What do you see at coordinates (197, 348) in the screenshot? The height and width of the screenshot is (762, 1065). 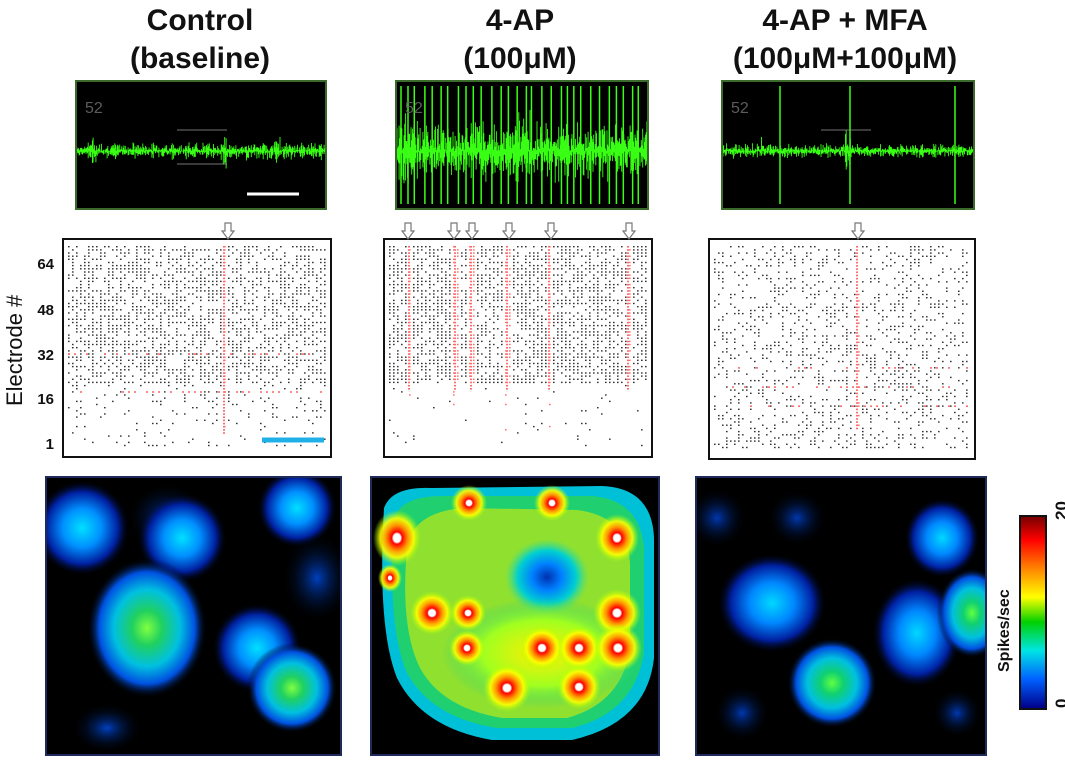 I see `raster-plot-control` at bounding box center [197, 348].